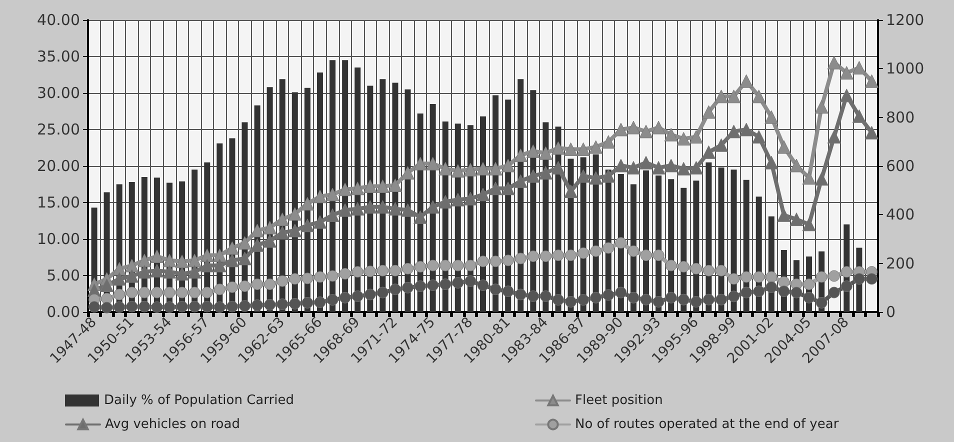 The width and height of the screenshot is (954, 442). What do you see at coordinates (58, 129) in the screenshot?
I see `y-tick-label: 25.00` at bounding box center [58, 129].